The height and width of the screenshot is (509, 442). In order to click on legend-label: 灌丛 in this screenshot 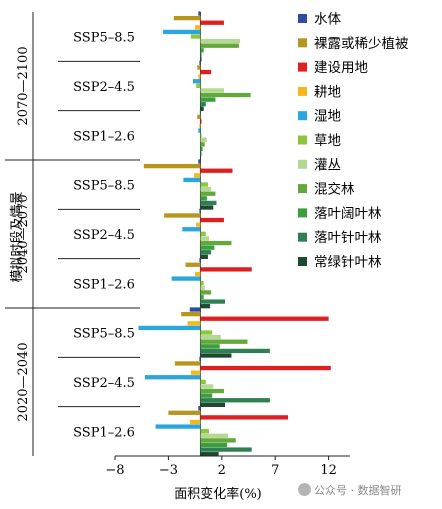, I will do `click(327, 165)`.